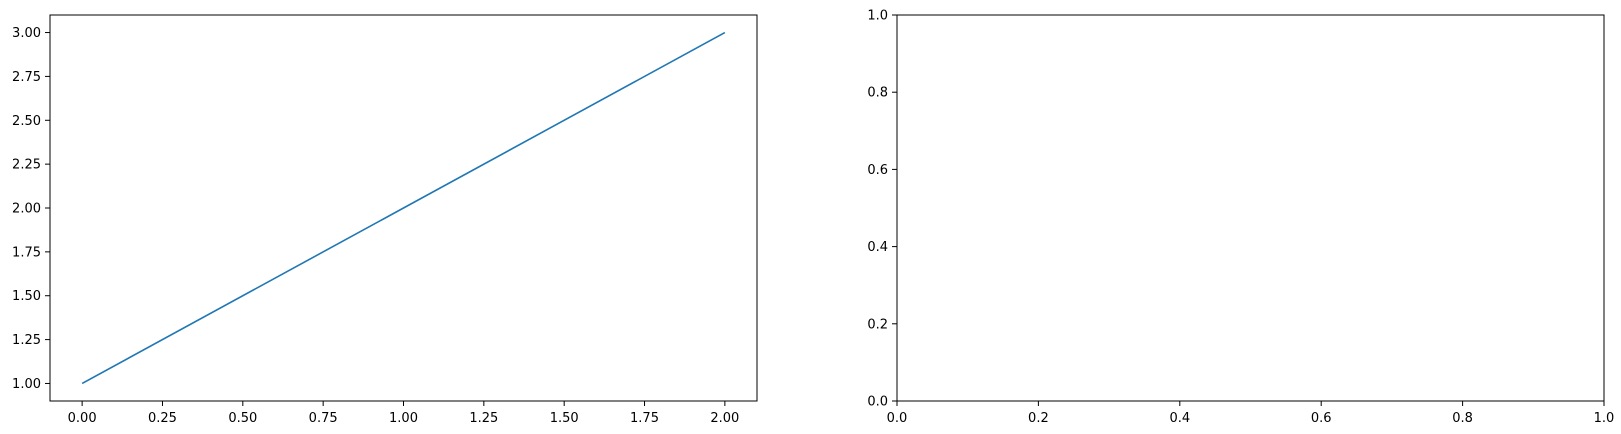 This screenshot has width=1621, height=434. What do you see at coordinates (877, 324) in the screenshot?
I see `y-tick-label: 0.2` at bounding box center [877, 324].